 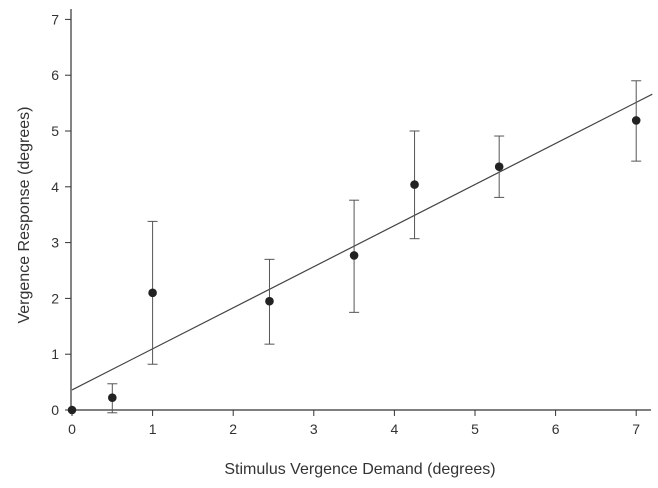 What do you see at coordinates (395, 429) in the screenshot?
I see `x-tick-label: 4` at bounding box center [395, 429].